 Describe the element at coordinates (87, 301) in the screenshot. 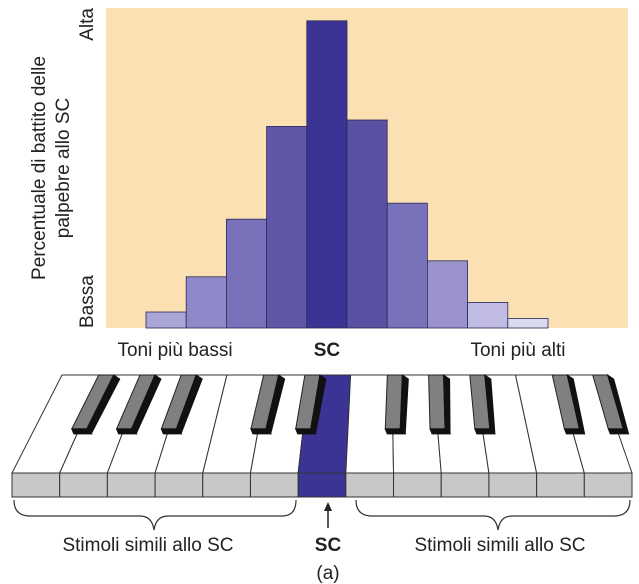

I see `y-tick-label: Bassa` at that location.